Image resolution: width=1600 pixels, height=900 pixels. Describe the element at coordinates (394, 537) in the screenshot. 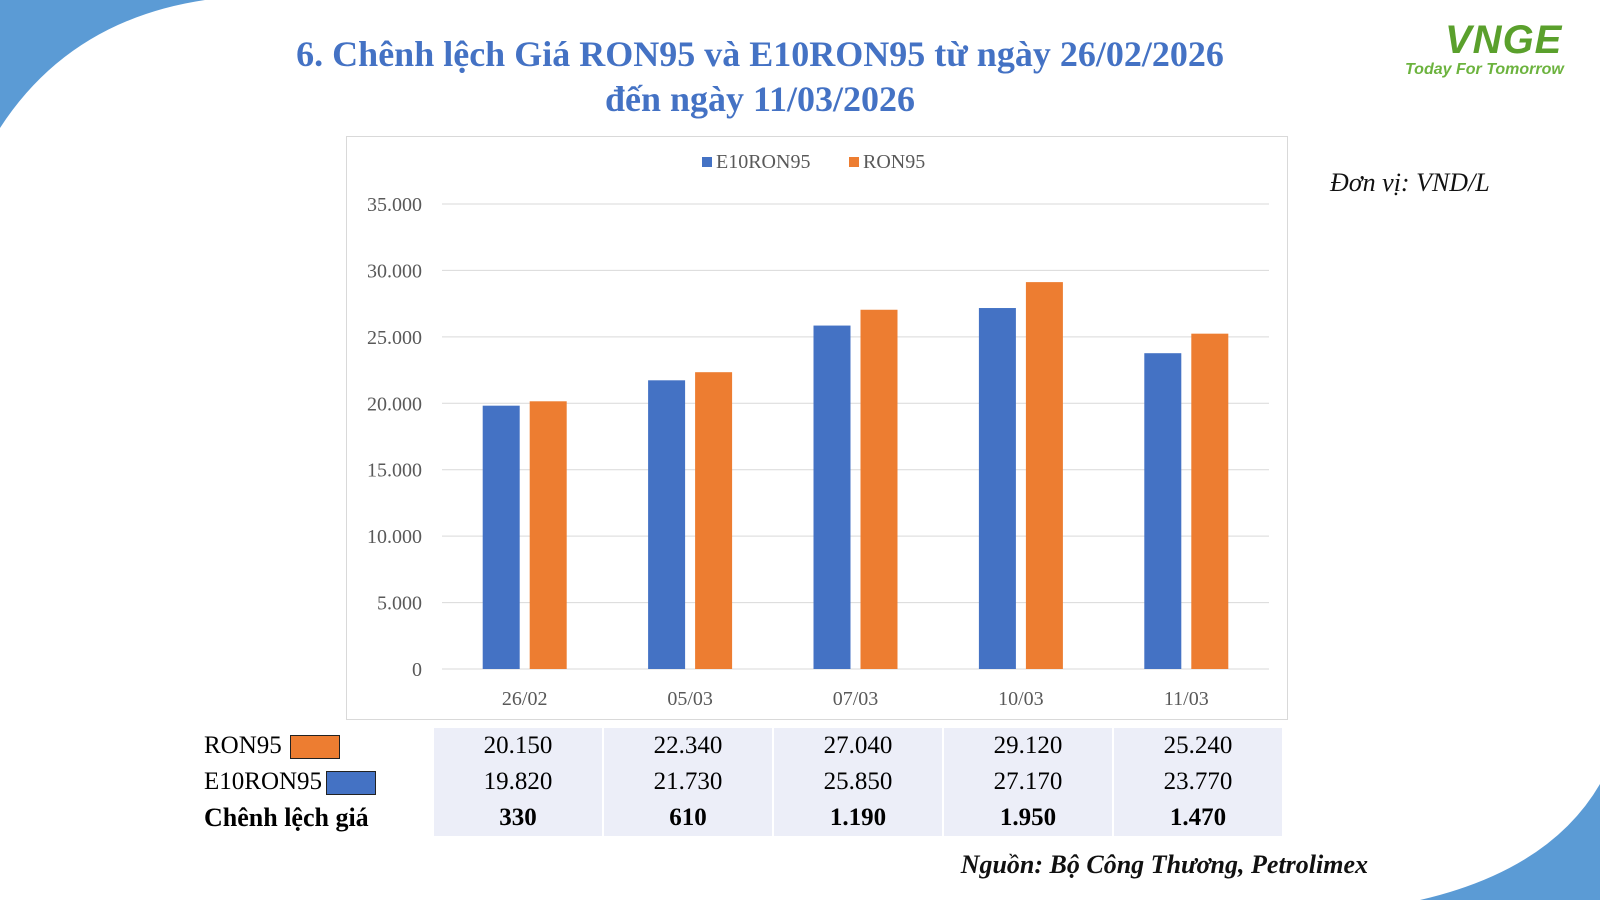

I see `y-tick-label: 10.000` at that location.